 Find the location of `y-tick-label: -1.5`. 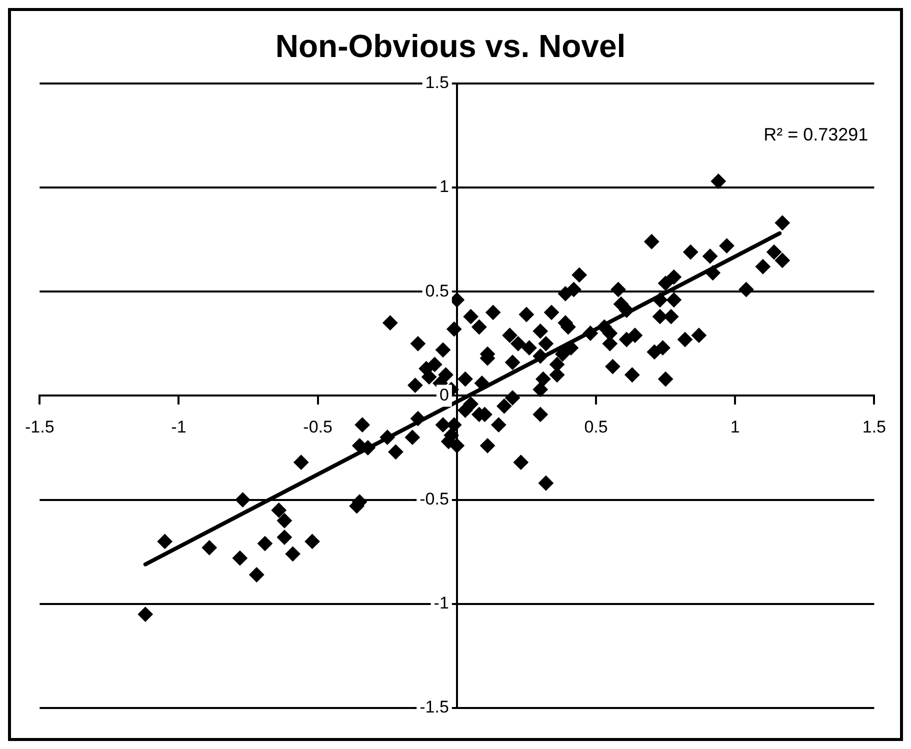

y-tick-label: -1.5 is located at coordinates (434, 707).